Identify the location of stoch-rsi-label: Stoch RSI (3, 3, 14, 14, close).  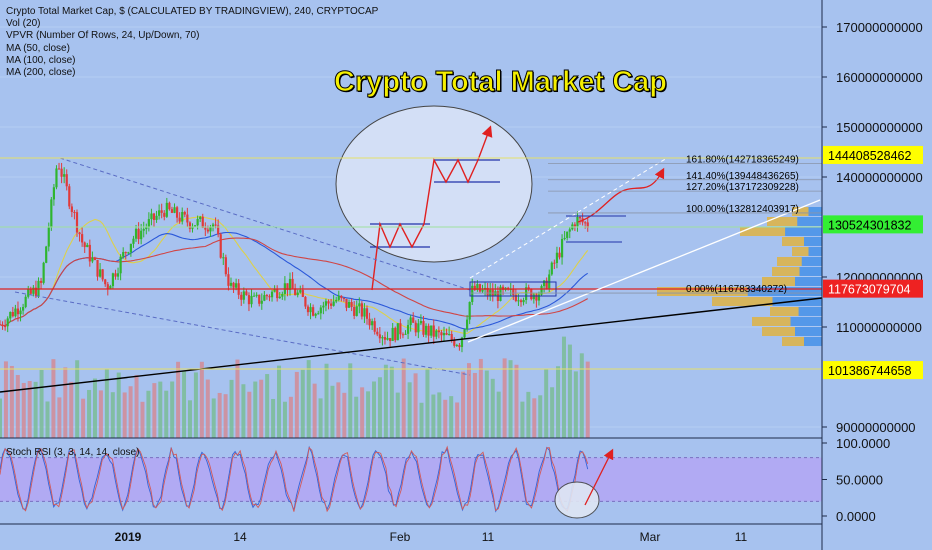
(73, 452).